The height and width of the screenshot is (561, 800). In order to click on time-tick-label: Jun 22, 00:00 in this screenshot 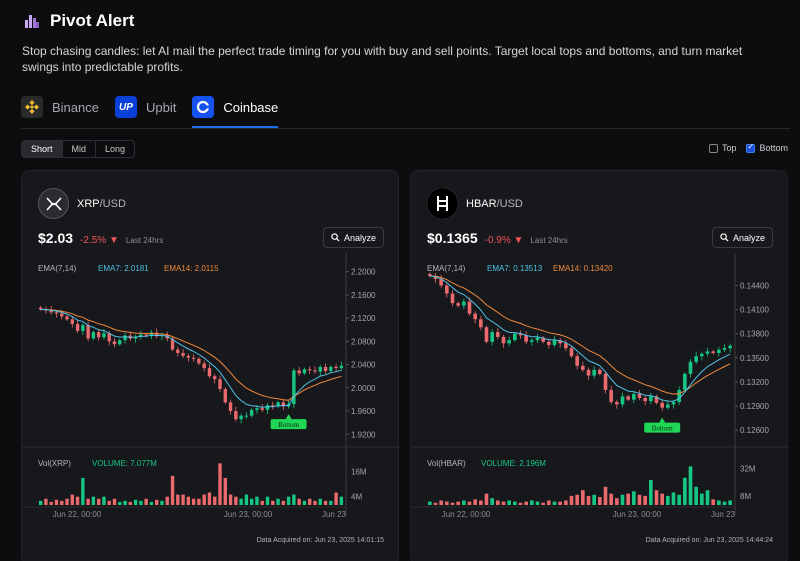, I will do `click(466, 514)`.